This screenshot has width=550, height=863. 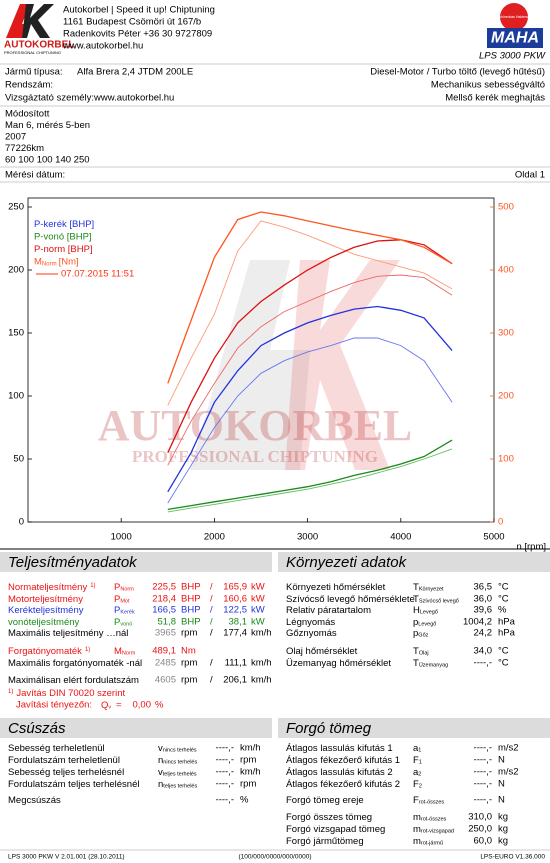 What do you see at coordinates (506, 396) in the screenshot?
I see `y2-tick-label: 200` at bounding box center [506, 396].